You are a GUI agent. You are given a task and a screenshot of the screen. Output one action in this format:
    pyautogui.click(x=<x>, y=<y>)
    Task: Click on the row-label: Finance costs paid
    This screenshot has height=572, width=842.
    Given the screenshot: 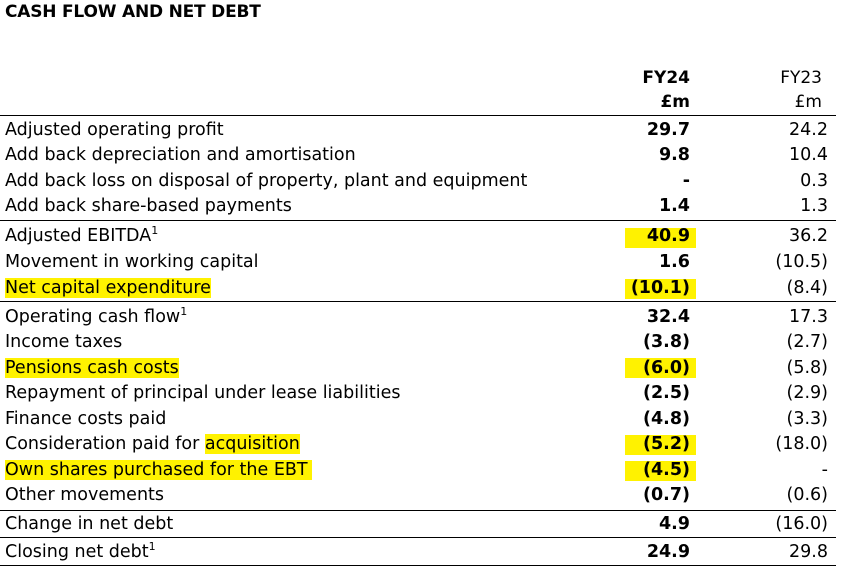 What is the action you would take?
    pyautogui.click(x=86, y=419)
    